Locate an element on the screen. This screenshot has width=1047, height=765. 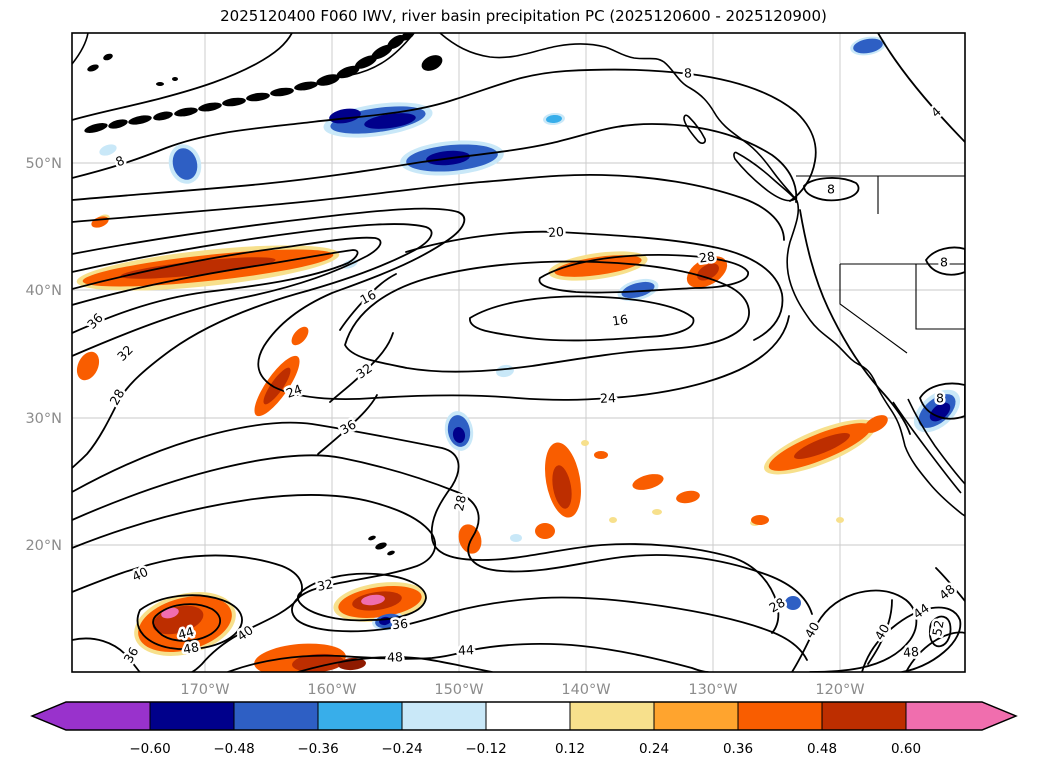
colorbar-tick-label: 0.48 is located at coordinates (822, 749).